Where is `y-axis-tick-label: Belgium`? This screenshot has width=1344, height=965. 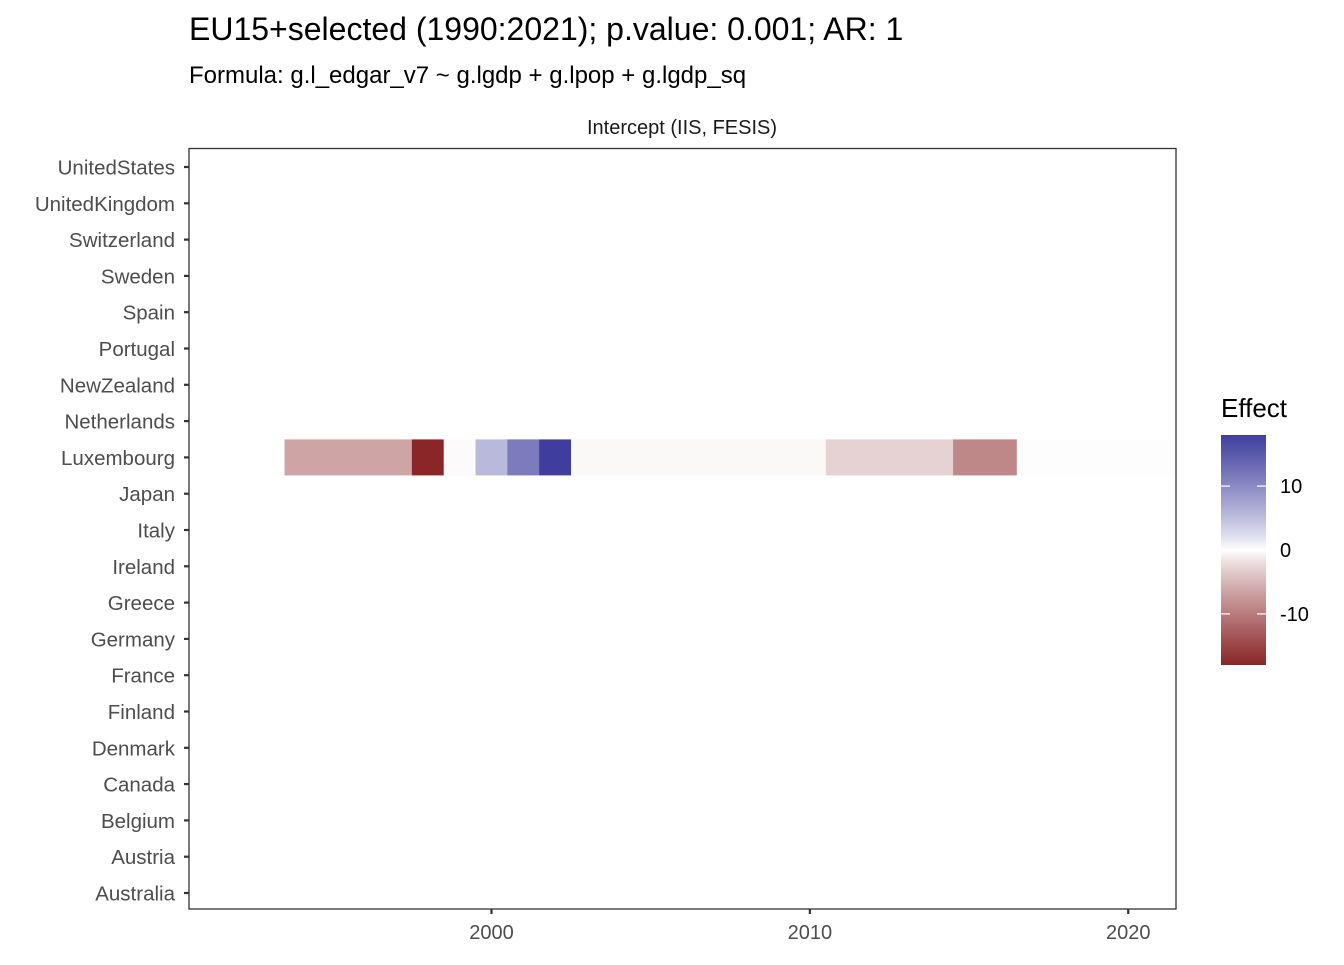
y-axis-tick-label: Belgium is located at coordinates (138, 821).